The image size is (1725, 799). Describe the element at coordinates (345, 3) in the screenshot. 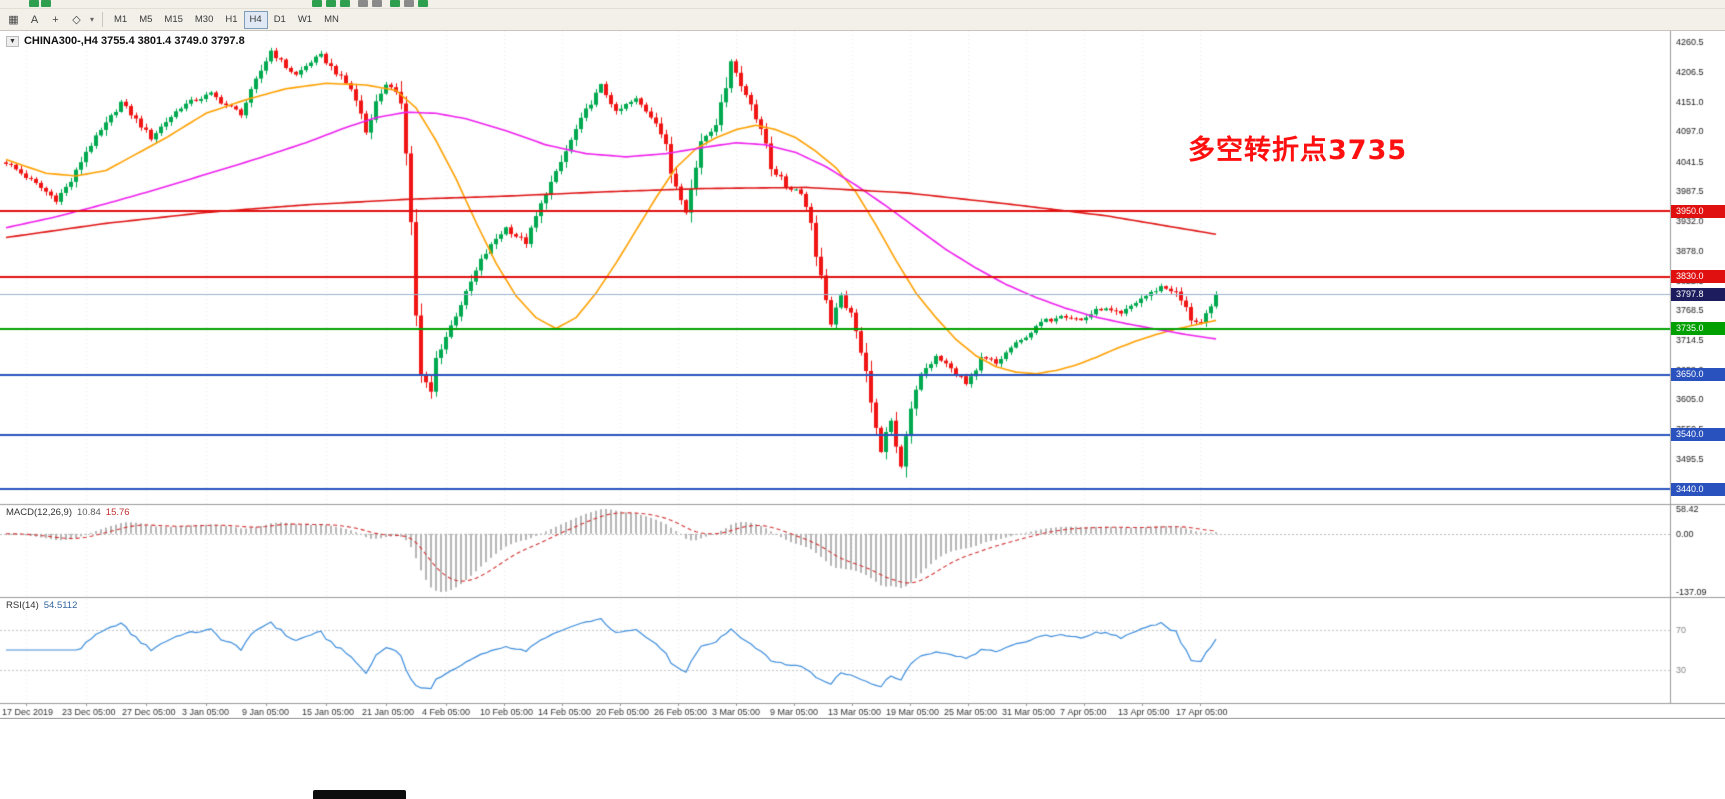

I see `chart-line-icon` at that location.